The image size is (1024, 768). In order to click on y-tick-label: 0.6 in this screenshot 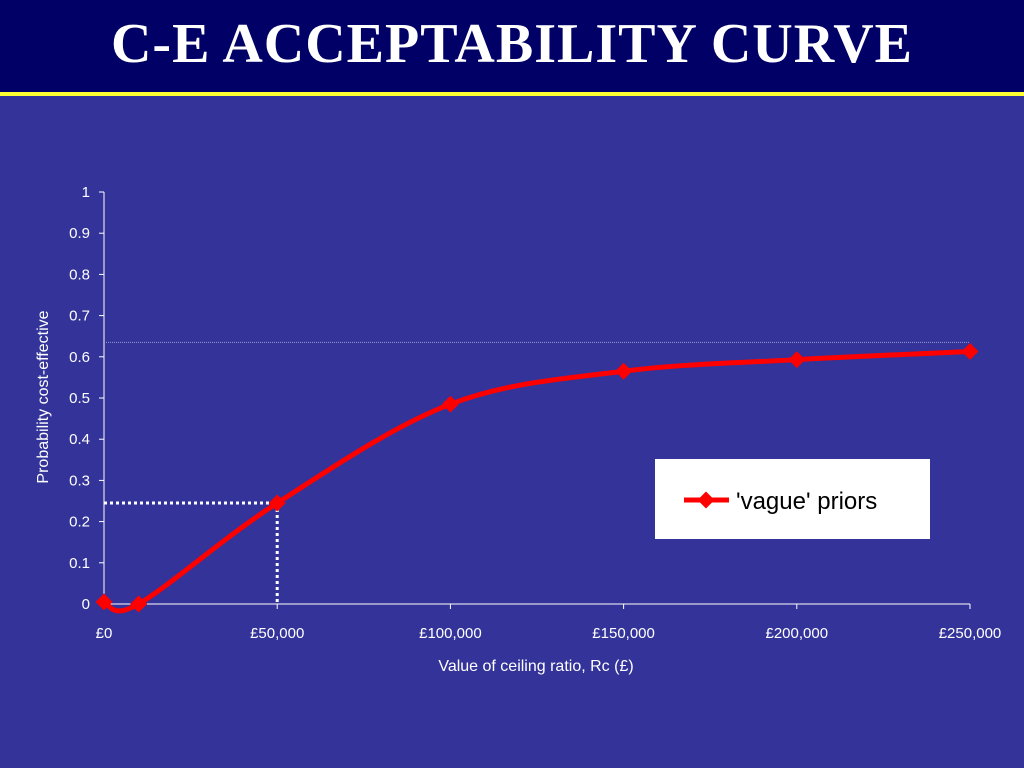, I will do `click(79, 357)`.